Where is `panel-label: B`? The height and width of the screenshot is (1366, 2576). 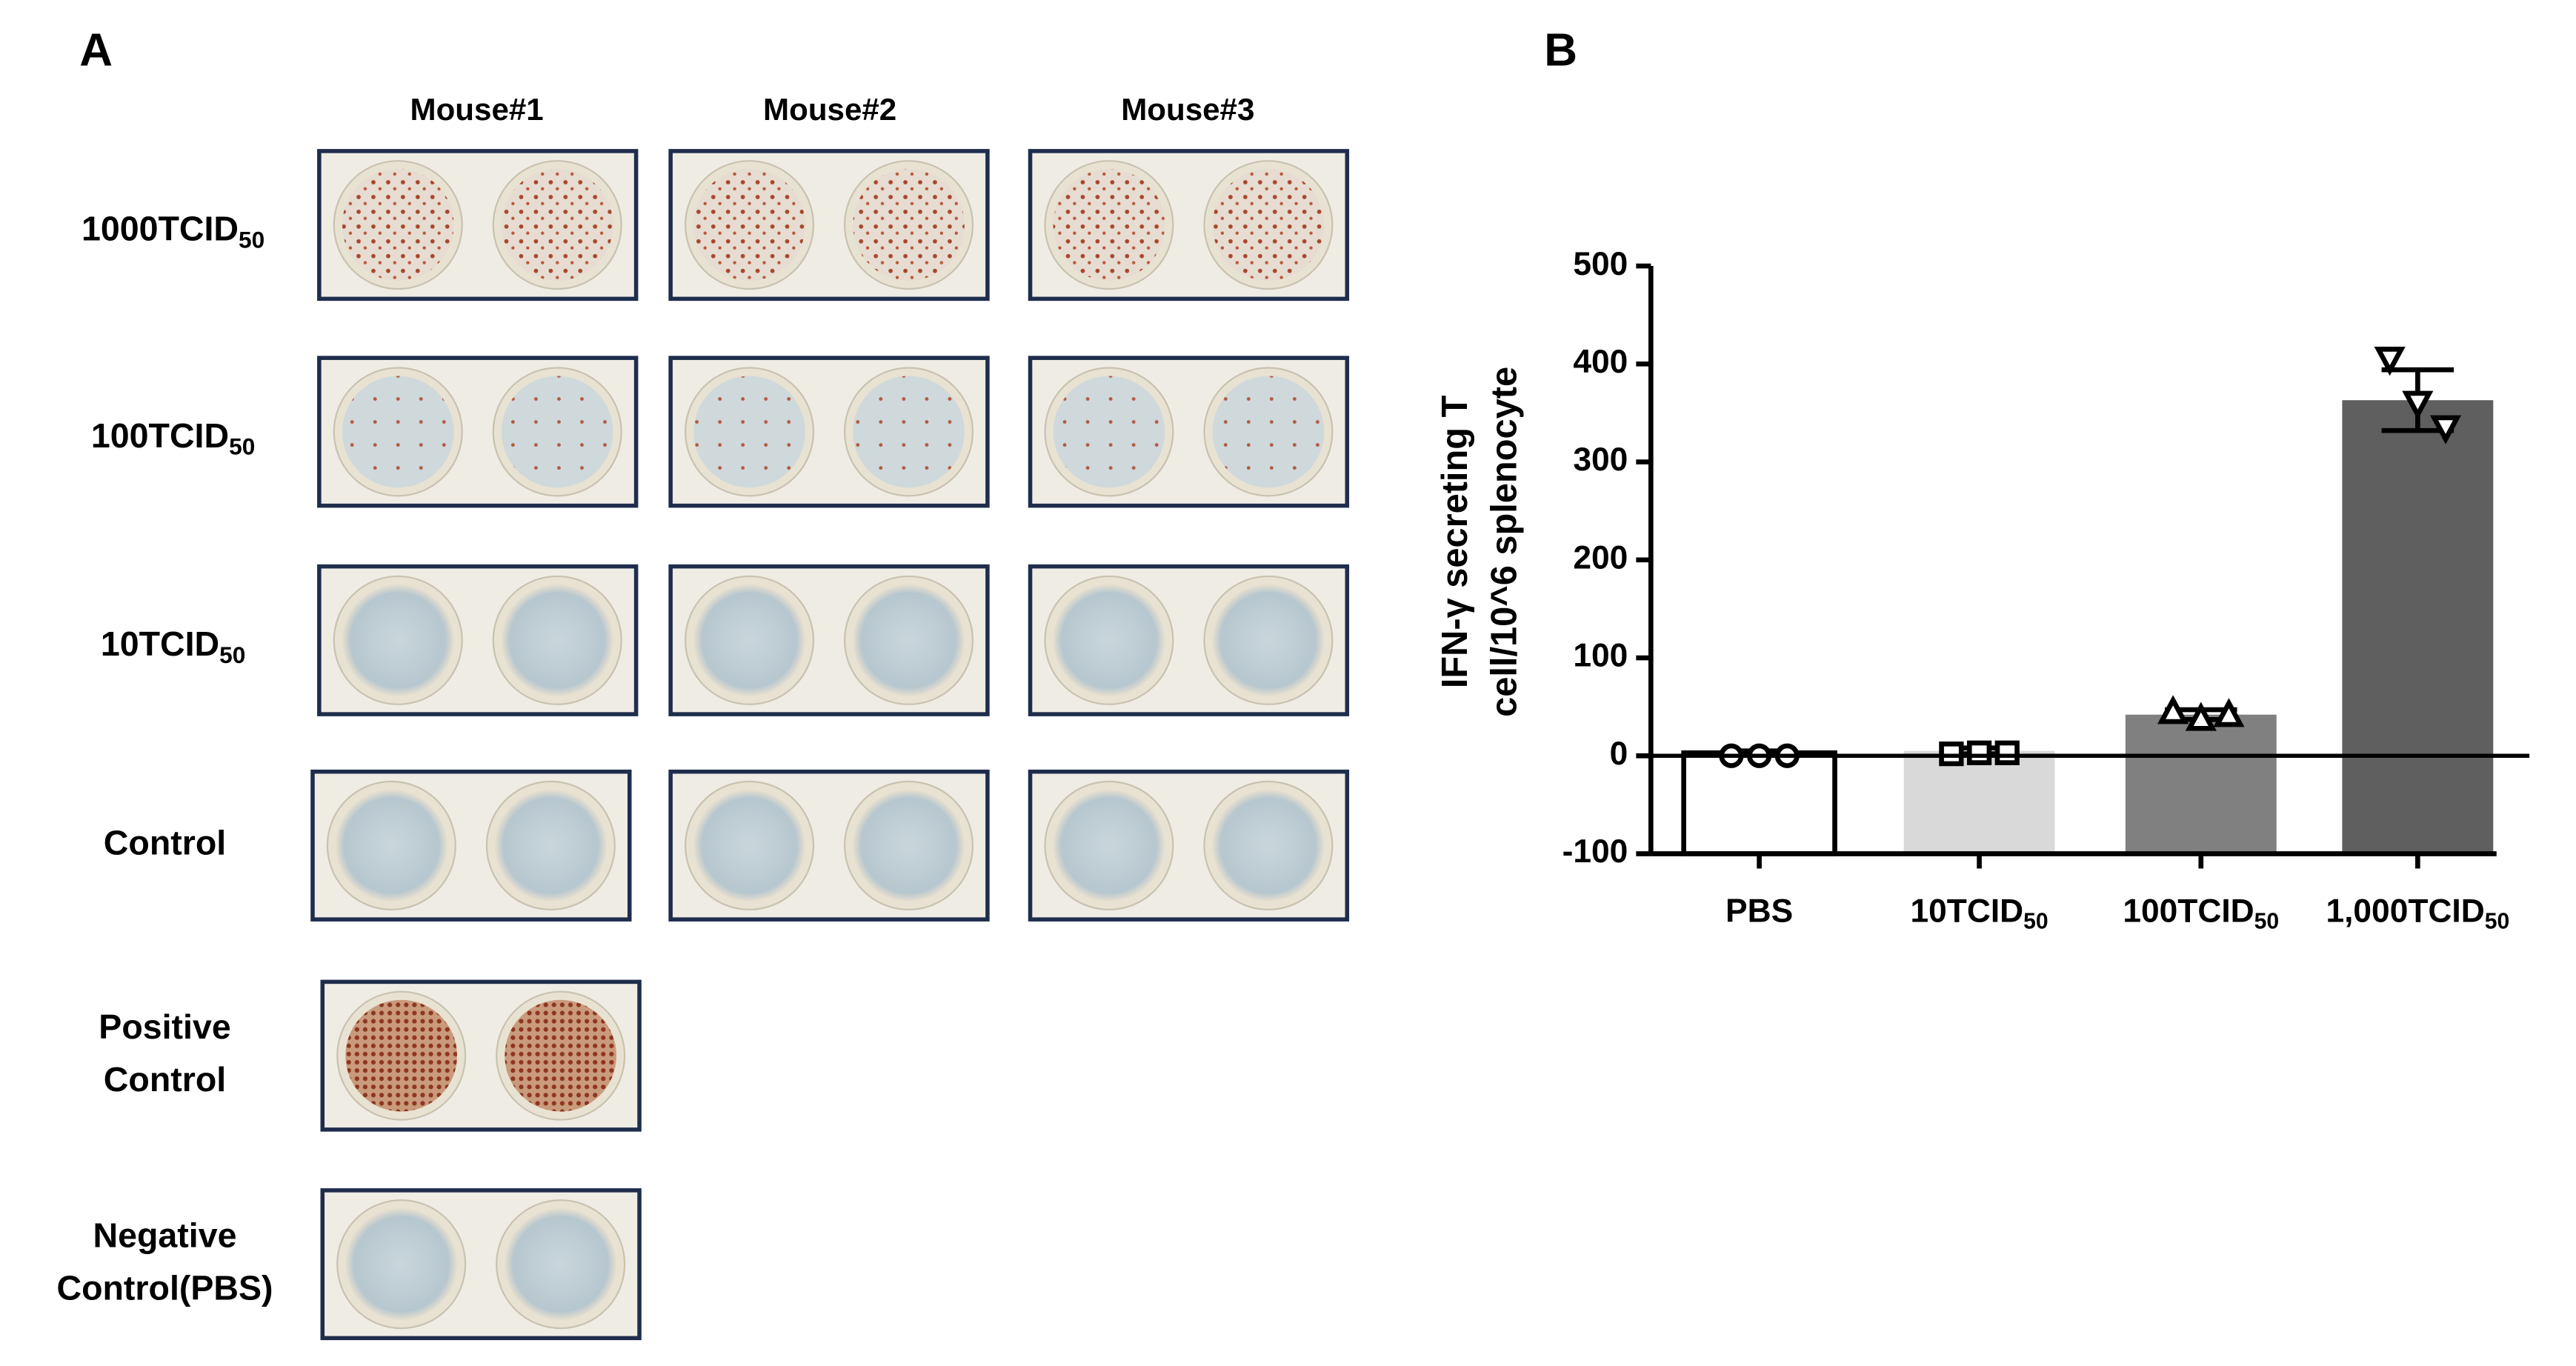
panel-label: B is located at coordinates (1560, 51).